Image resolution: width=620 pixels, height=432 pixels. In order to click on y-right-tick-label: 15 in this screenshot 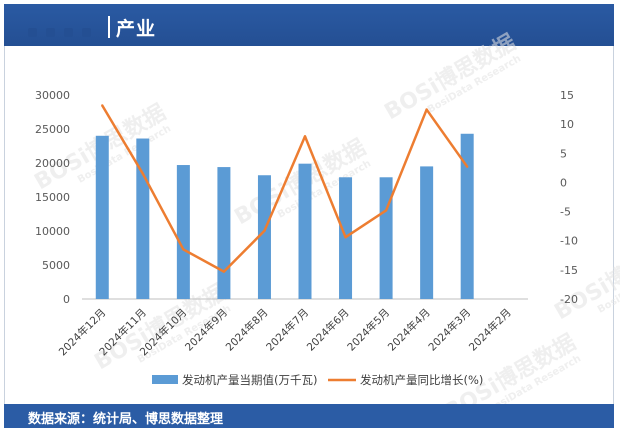, I will do `click(567, 95)`.